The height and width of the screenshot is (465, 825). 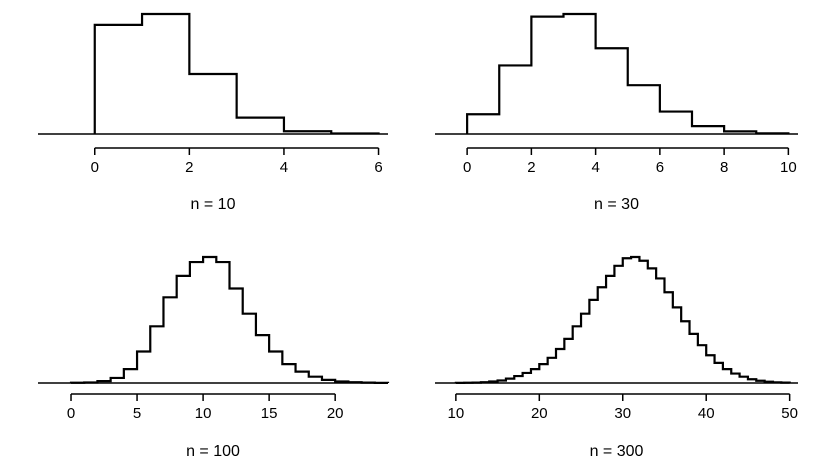 I want to click on x-tick-label: 30, so click(x=622, y=413).